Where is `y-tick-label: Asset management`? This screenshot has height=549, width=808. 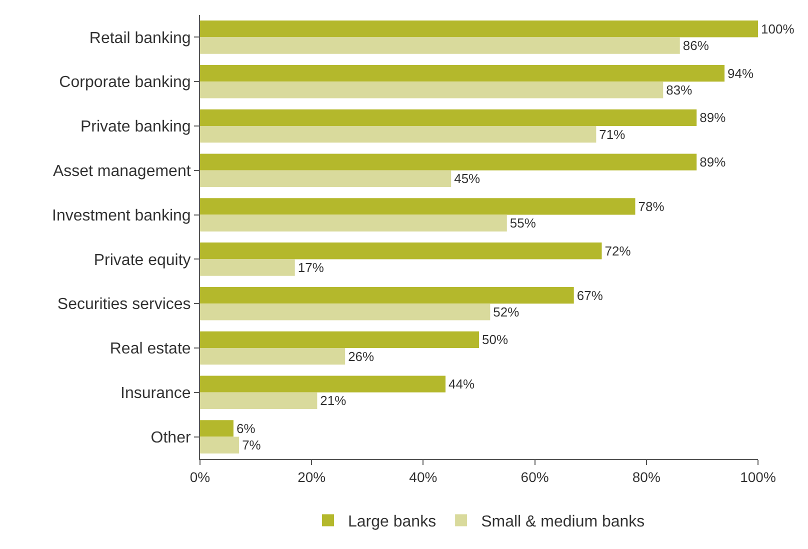
y-tick-label: Asset management is located at coordinates (122, 171).